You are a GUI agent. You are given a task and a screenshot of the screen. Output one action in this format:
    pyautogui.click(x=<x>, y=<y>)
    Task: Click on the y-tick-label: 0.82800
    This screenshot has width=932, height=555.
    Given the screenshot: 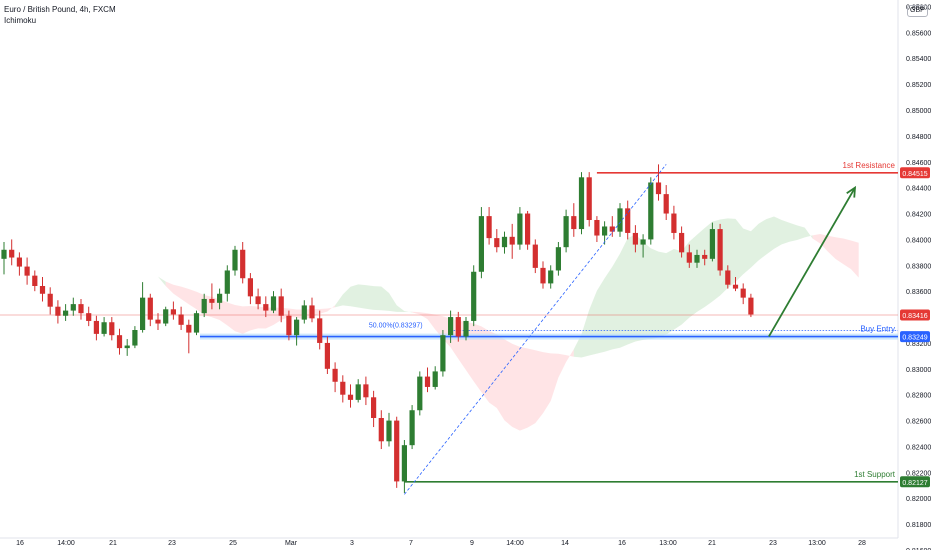 What is the action you would take?
    pyautogui.click(x=918, y=396)
    